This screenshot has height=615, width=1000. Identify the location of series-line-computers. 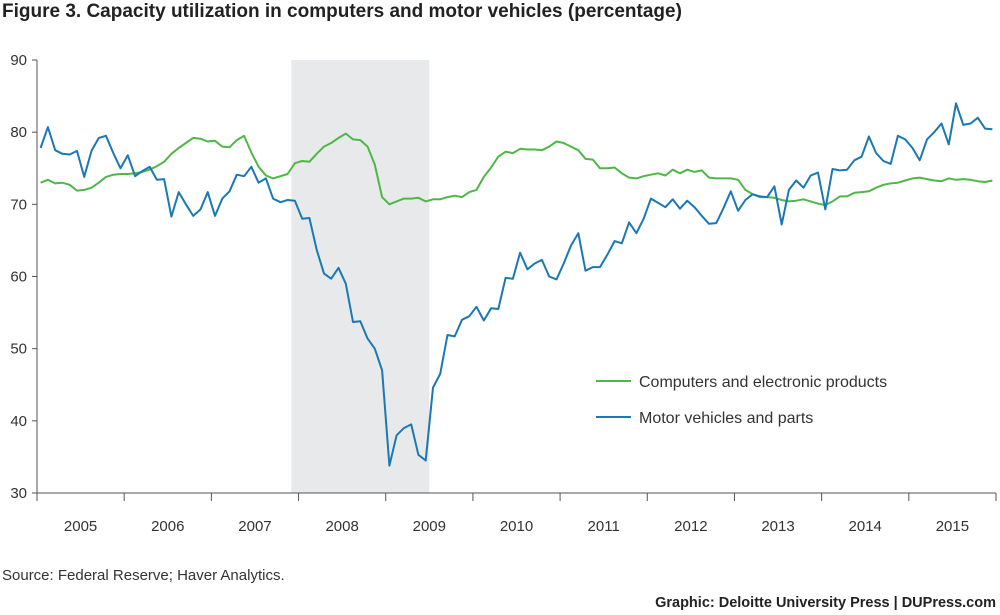
(516, 169).